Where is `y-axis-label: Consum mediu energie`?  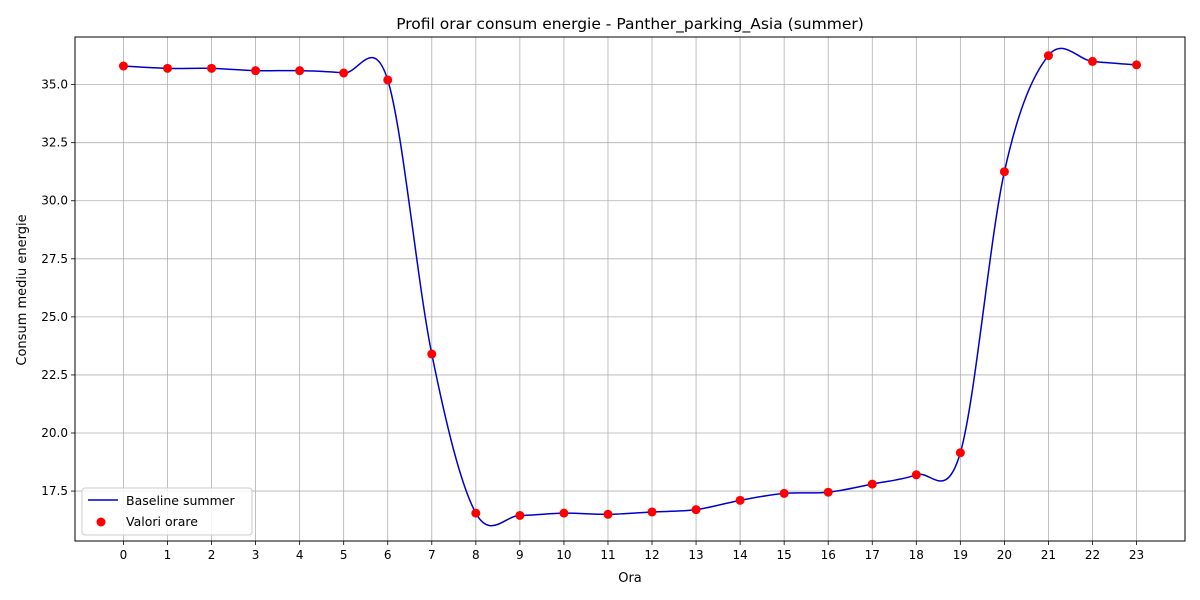
y-axis-label: Consum mediu energie is located at coordinates (22, 289).